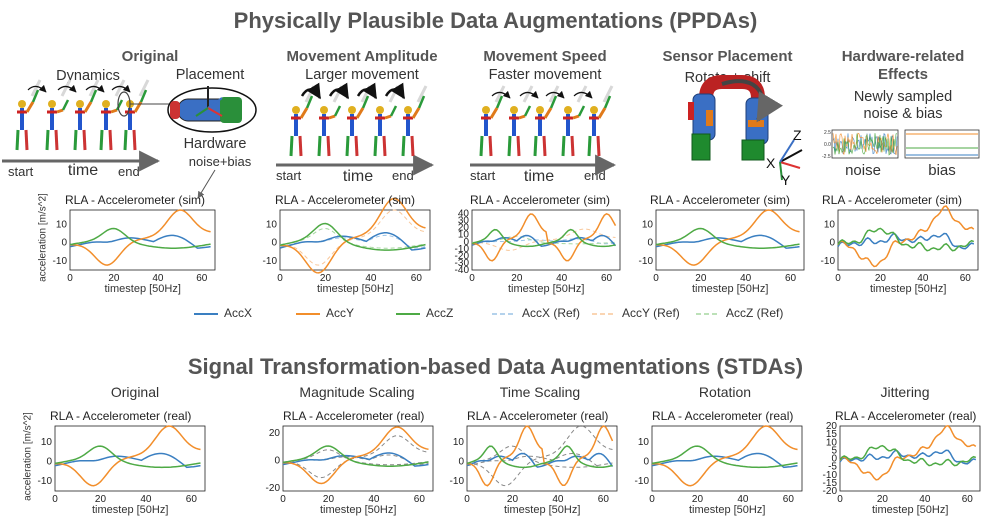  I want to click on plot-title: RLA - Accelerometer (real), so click(121, 416).